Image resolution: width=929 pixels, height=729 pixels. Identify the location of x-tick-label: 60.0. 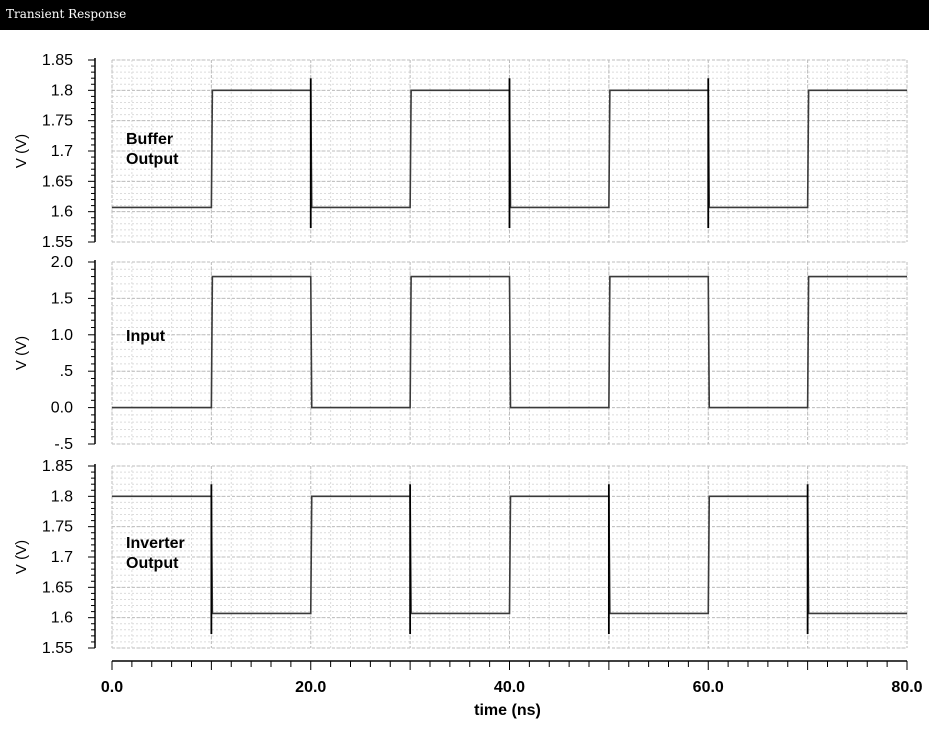
(708, 687).